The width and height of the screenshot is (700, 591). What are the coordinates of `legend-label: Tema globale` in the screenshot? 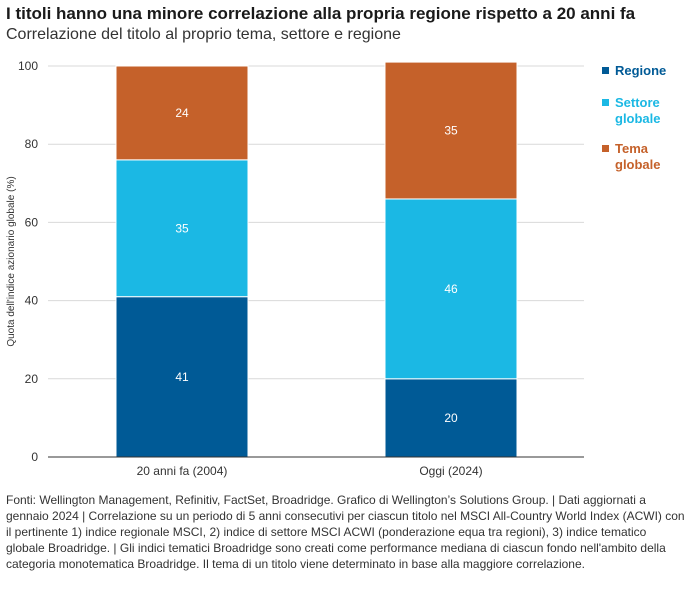 It's located at (638, 156).